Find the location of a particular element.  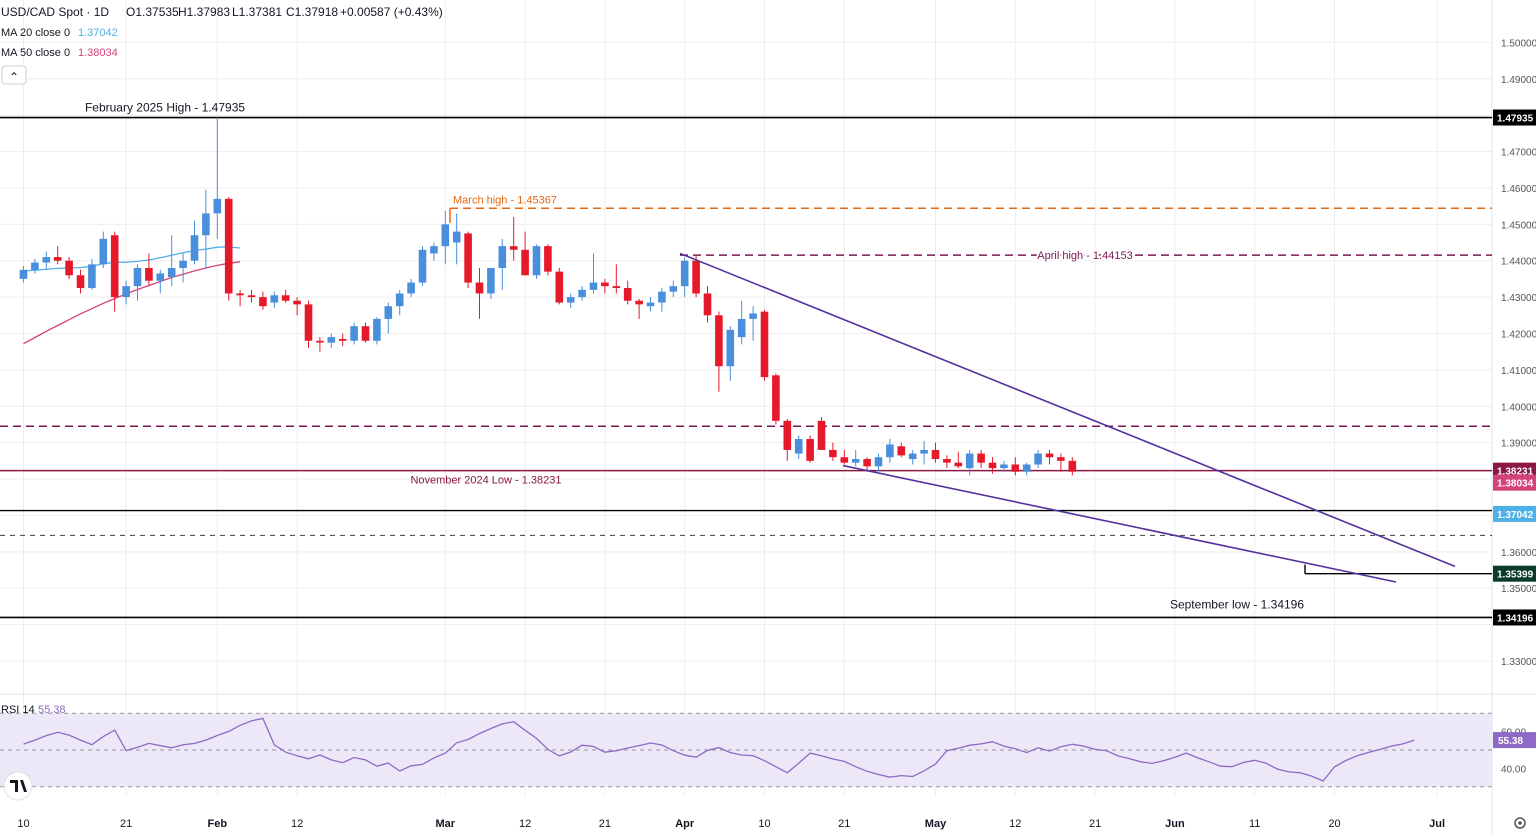

gear-icon is located at coordinates (1520, 823).